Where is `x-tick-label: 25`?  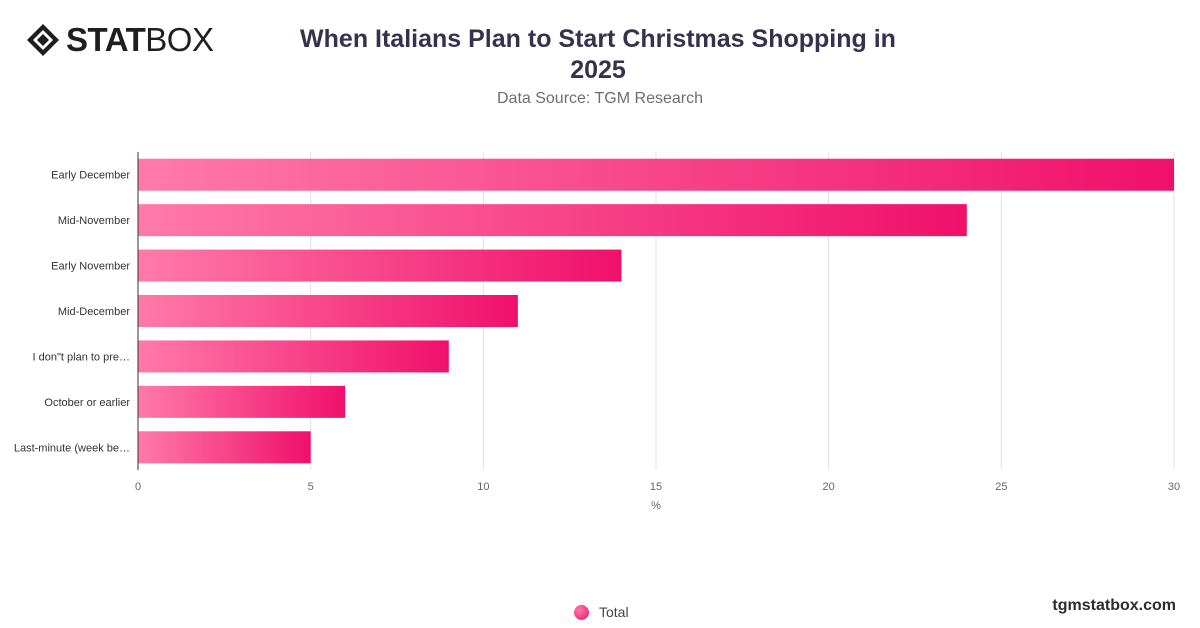
x-tick-label: 25 is located at coordinates (1001, 487).